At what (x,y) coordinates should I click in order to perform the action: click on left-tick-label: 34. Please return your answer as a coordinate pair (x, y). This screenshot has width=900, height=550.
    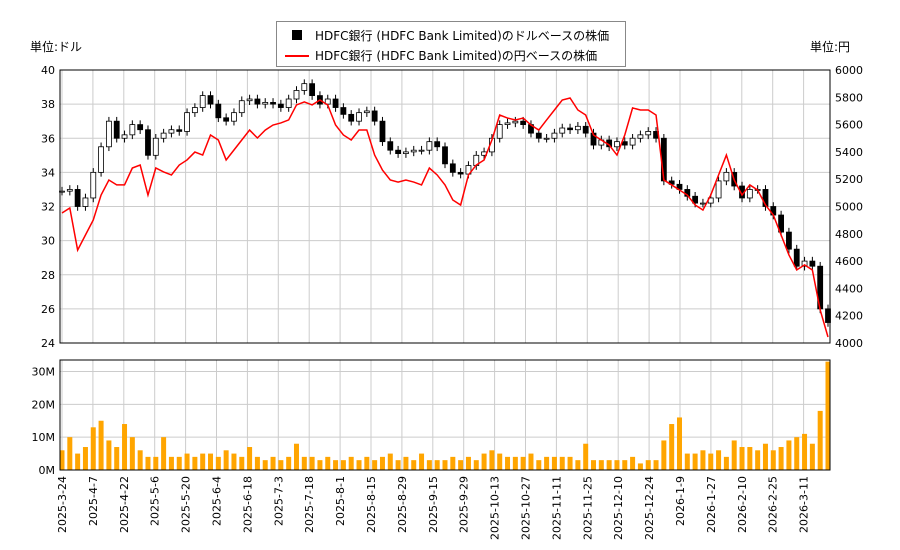
    Looking at the image, I should click on (48, 172).